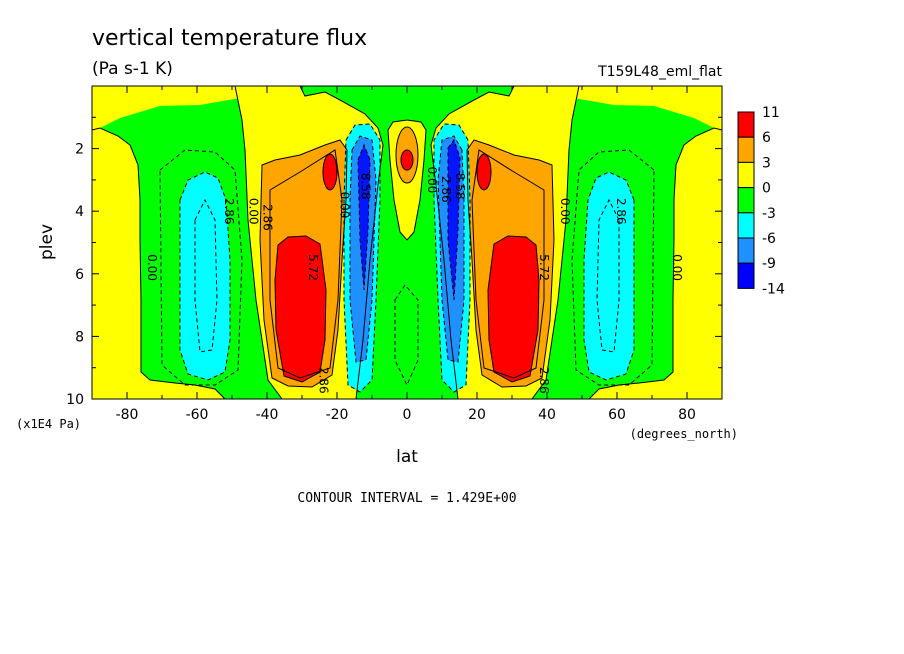 Image resolution: width=904 pixels, height=654 pixels. Describe the element at coordinates (205, 276) in the screenshot. I see `region-cyan-left-outer` at that location.